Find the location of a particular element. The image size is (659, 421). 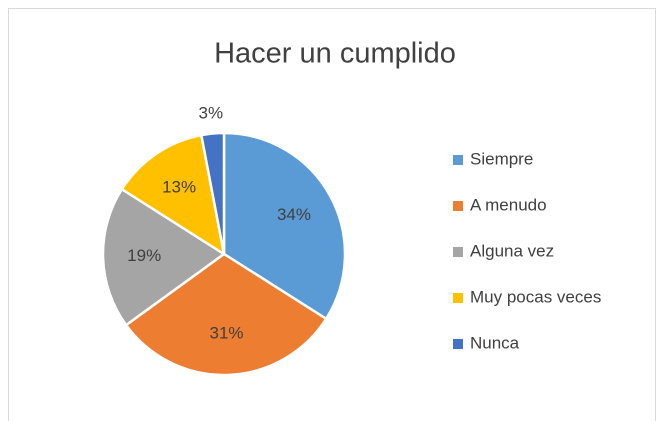

legend-label: Alguna vez is located at coordinates (512, 250).